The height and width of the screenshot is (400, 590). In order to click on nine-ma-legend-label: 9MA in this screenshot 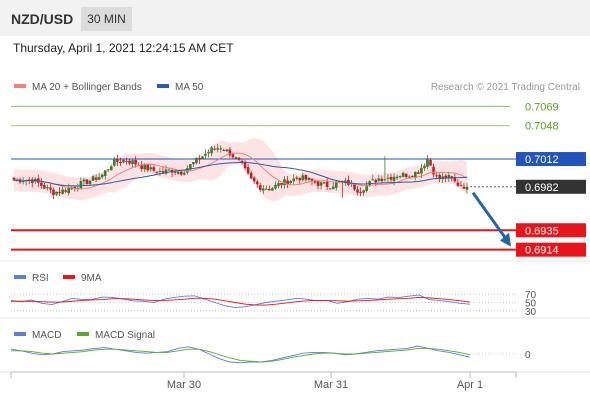, I will do `click(91, 278)`.